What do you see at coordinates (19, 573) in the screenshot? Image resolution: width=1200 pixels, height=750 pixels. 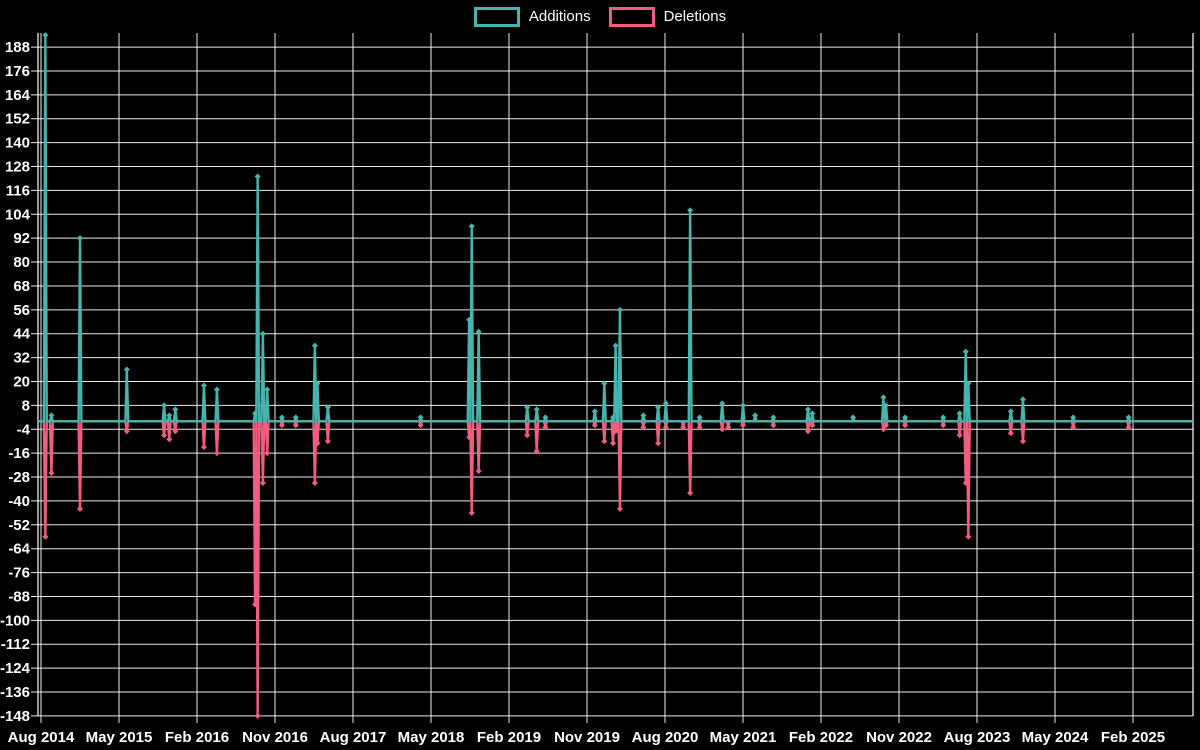 I see `svg-text: -76` at bounding box center [19, 573].